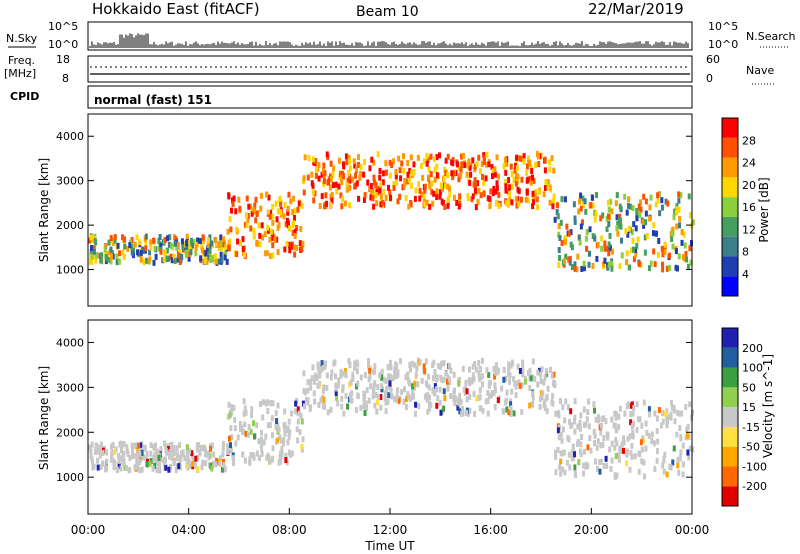 Image resolution: width=800 pixels, height=554 pixels. I want to click on colorbar-frame, so click(730, 207).